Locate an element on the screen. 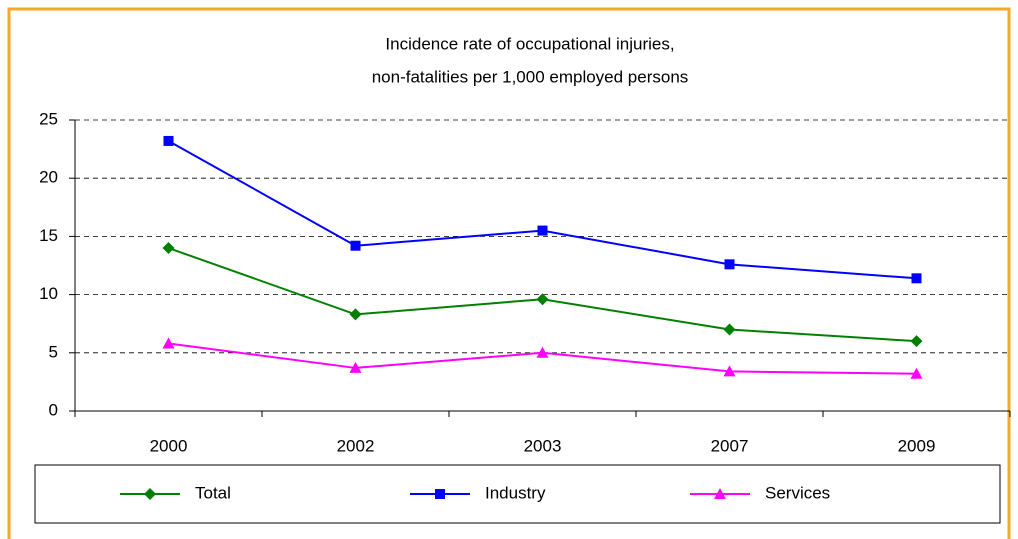 The width and height of the screenshot is (1018, 539). x-tick-label: 2009 is located at coordinates (917, 445).